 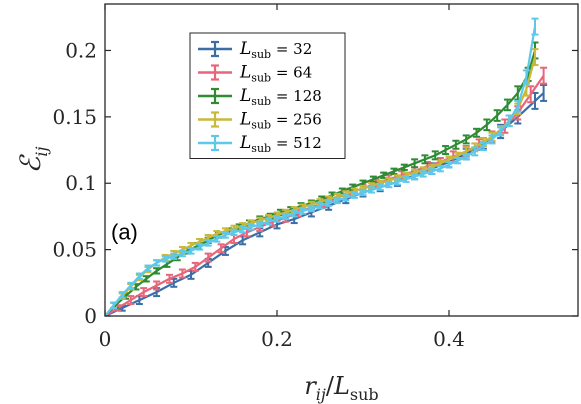 I want to click on legend-entry: Lsub = 128, so click(x=260, y=97).